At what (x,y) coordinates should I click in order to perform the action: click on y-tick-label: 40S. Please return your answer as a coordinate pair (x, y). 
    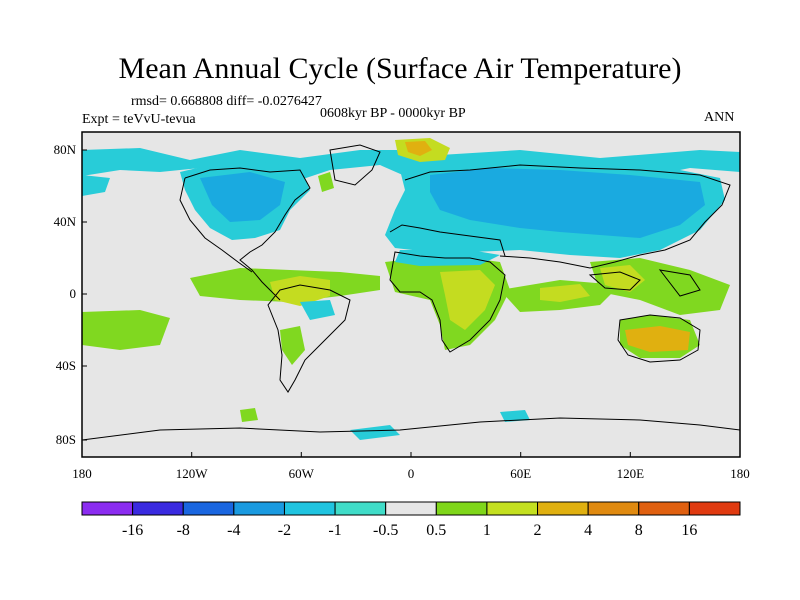
    Looking at the image, I should click on (66, 365).